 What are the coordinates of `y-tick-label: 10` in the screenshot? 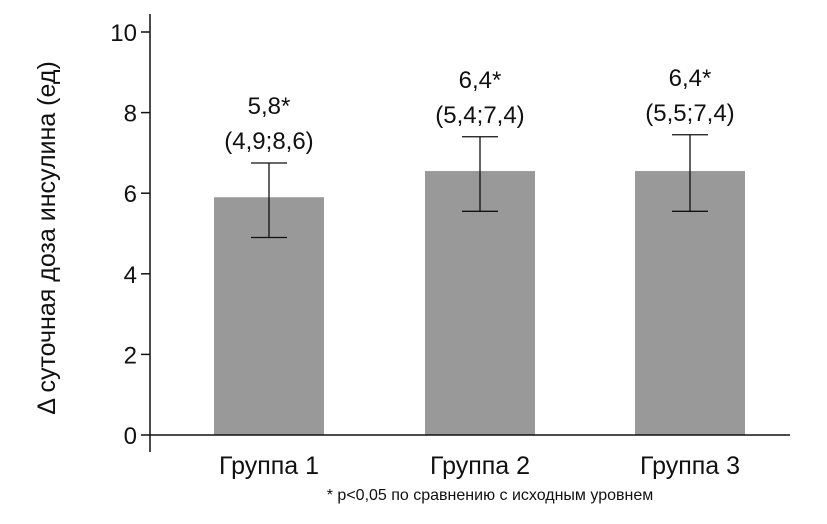 It's located at (123, 33).